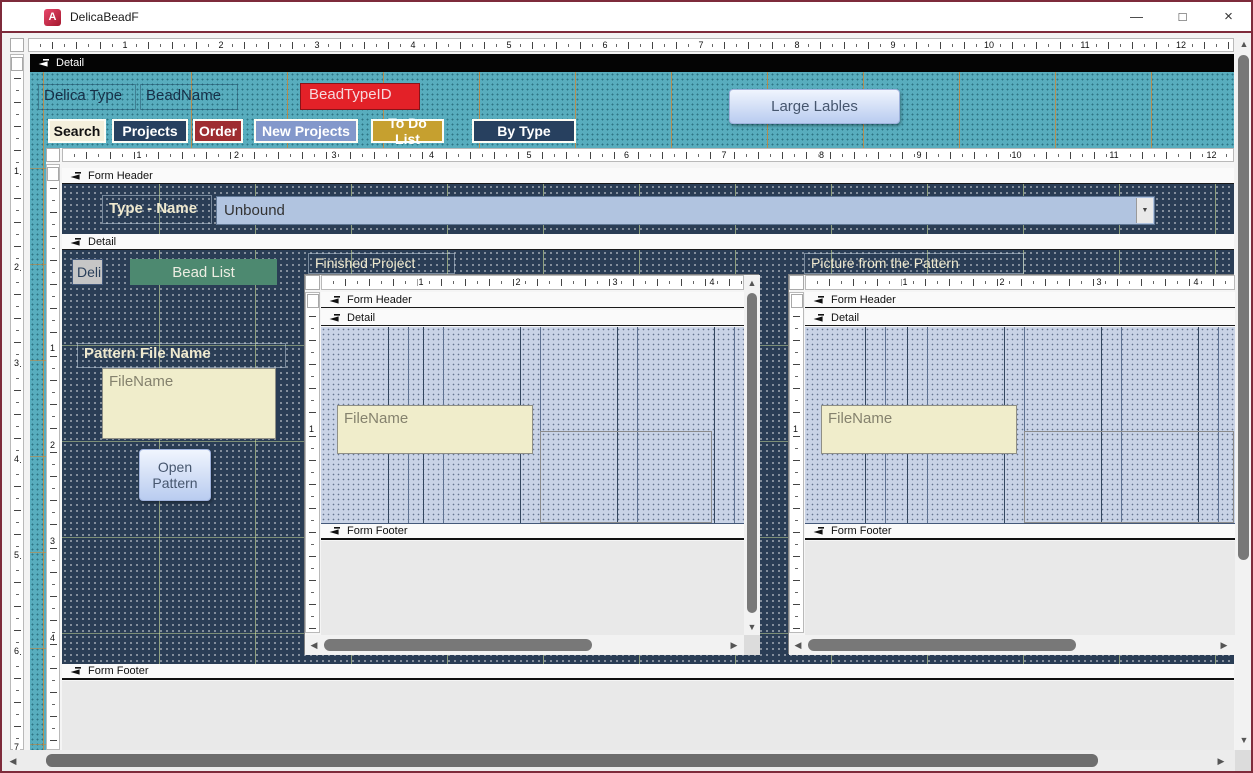 The image size is (1253, 773). I want to click on nav-button-to-do-list: To Do List, so click(407, 131).